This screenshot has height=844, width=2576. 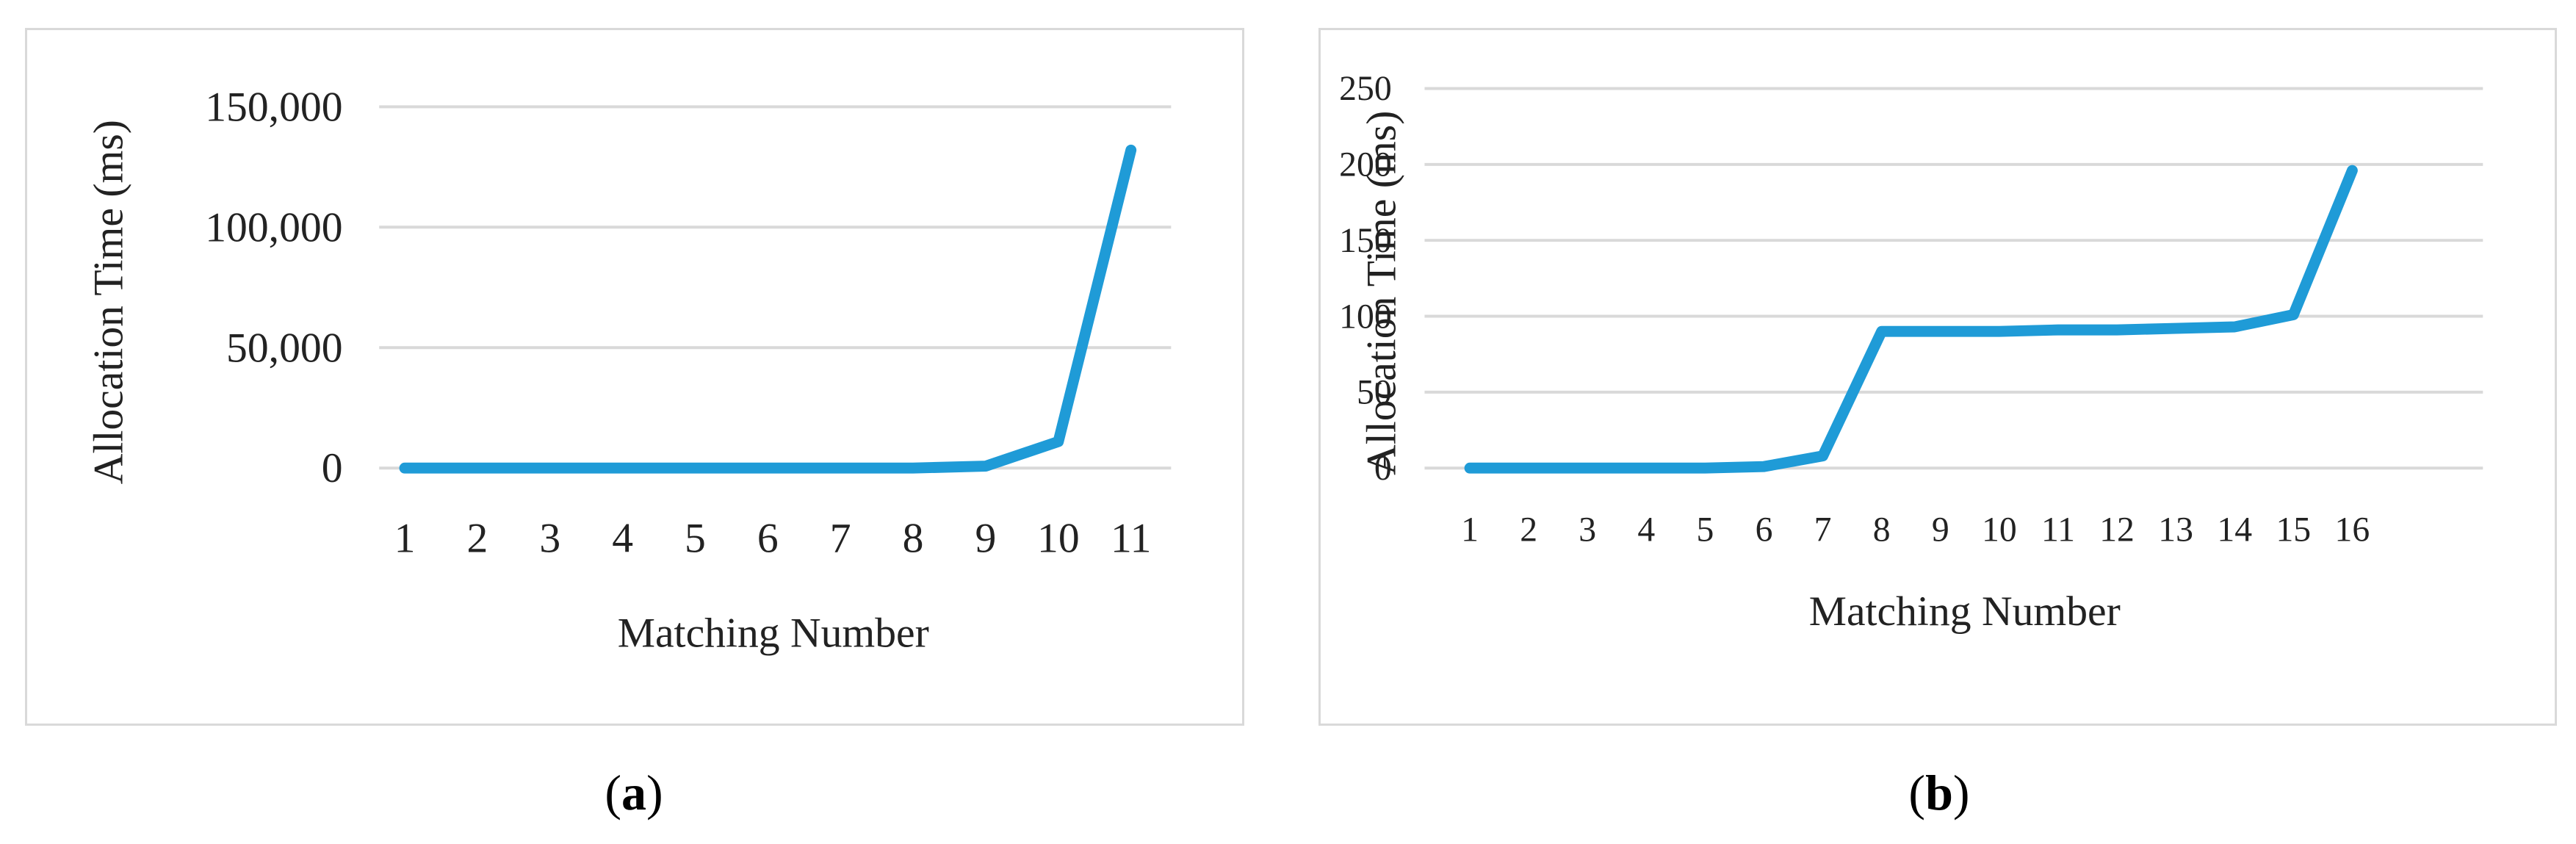 I want to click on caption-b-letter: b, so click(x=1939, y=792).